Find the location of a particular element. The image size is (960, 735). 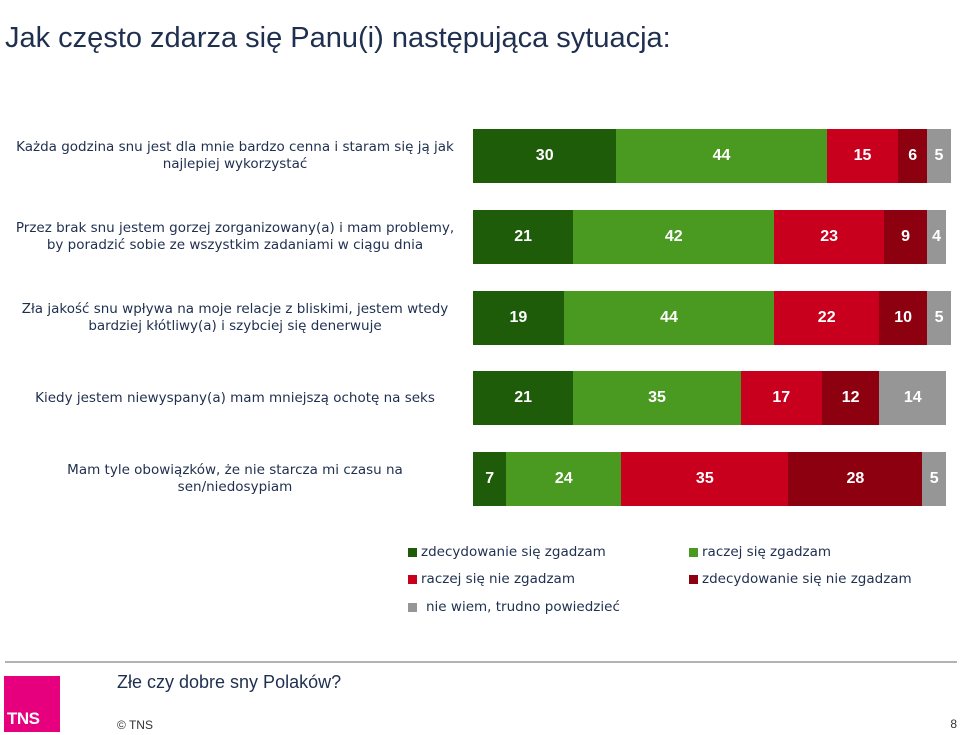

bar-segment: 42 is located at coordinates (674, 237).